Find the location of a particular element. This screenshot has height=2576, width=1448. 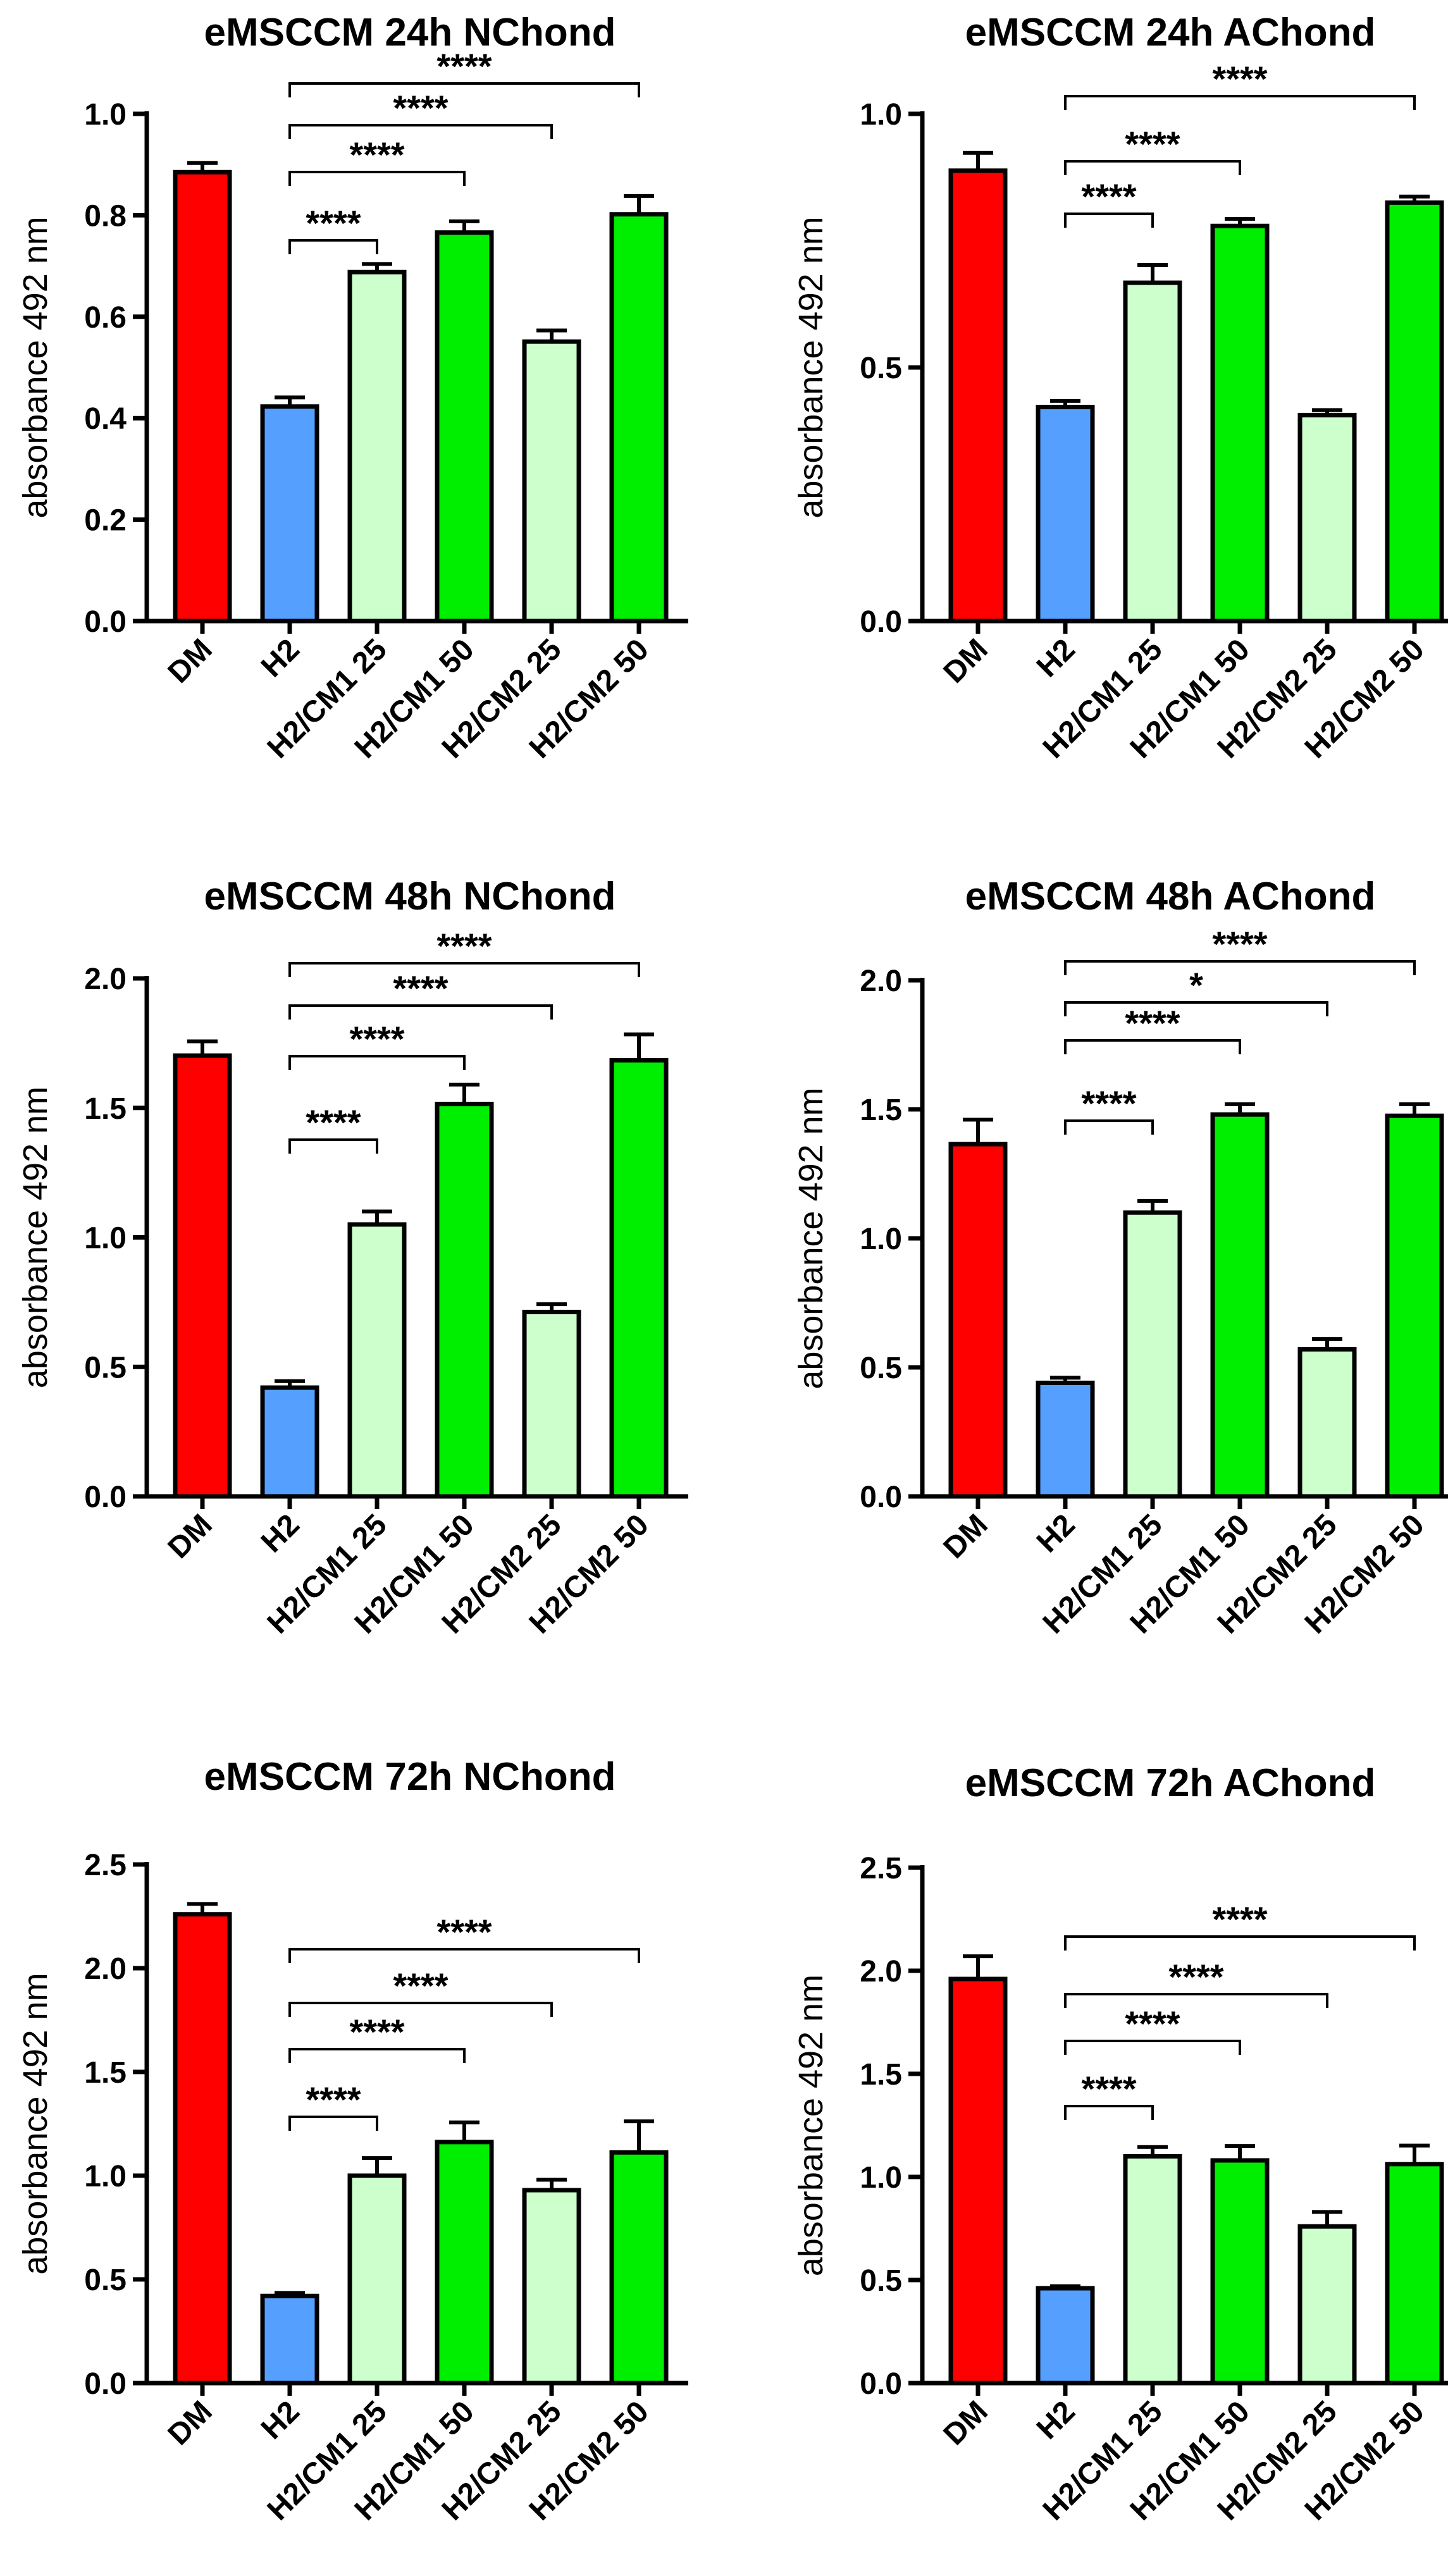

chart-title: eMSCCM 24h NChond is located at coordinates (410, 32).